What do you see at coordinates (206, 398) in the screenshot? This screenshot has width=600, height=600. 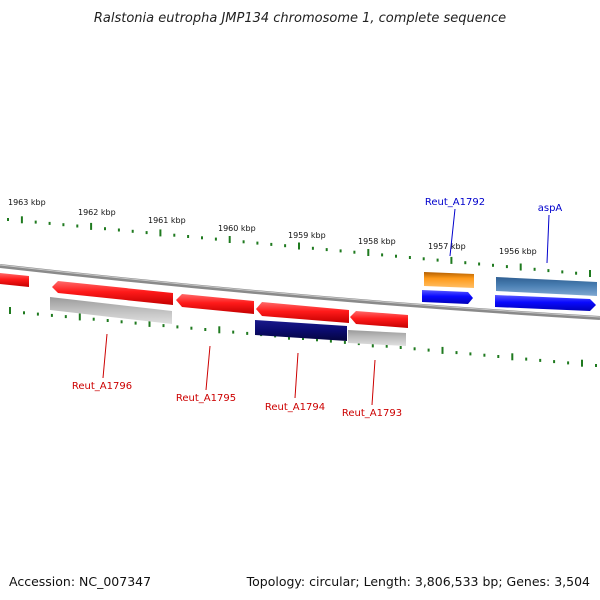 I see `label-reut-a1795: Reut_A1795` at bounding box center [206, 398].